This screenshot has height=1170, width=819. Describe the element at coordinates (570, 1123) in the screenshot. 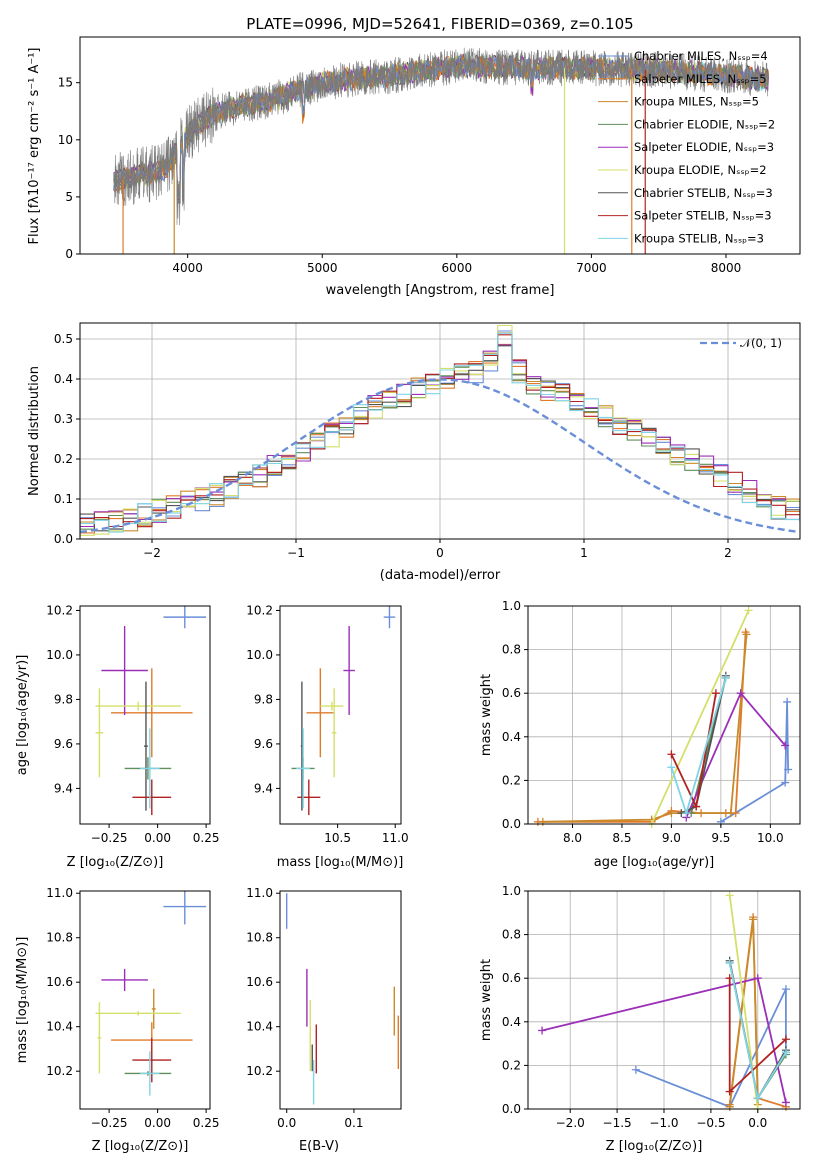

I see `wZ-xtick-label: −2.0` at that location.